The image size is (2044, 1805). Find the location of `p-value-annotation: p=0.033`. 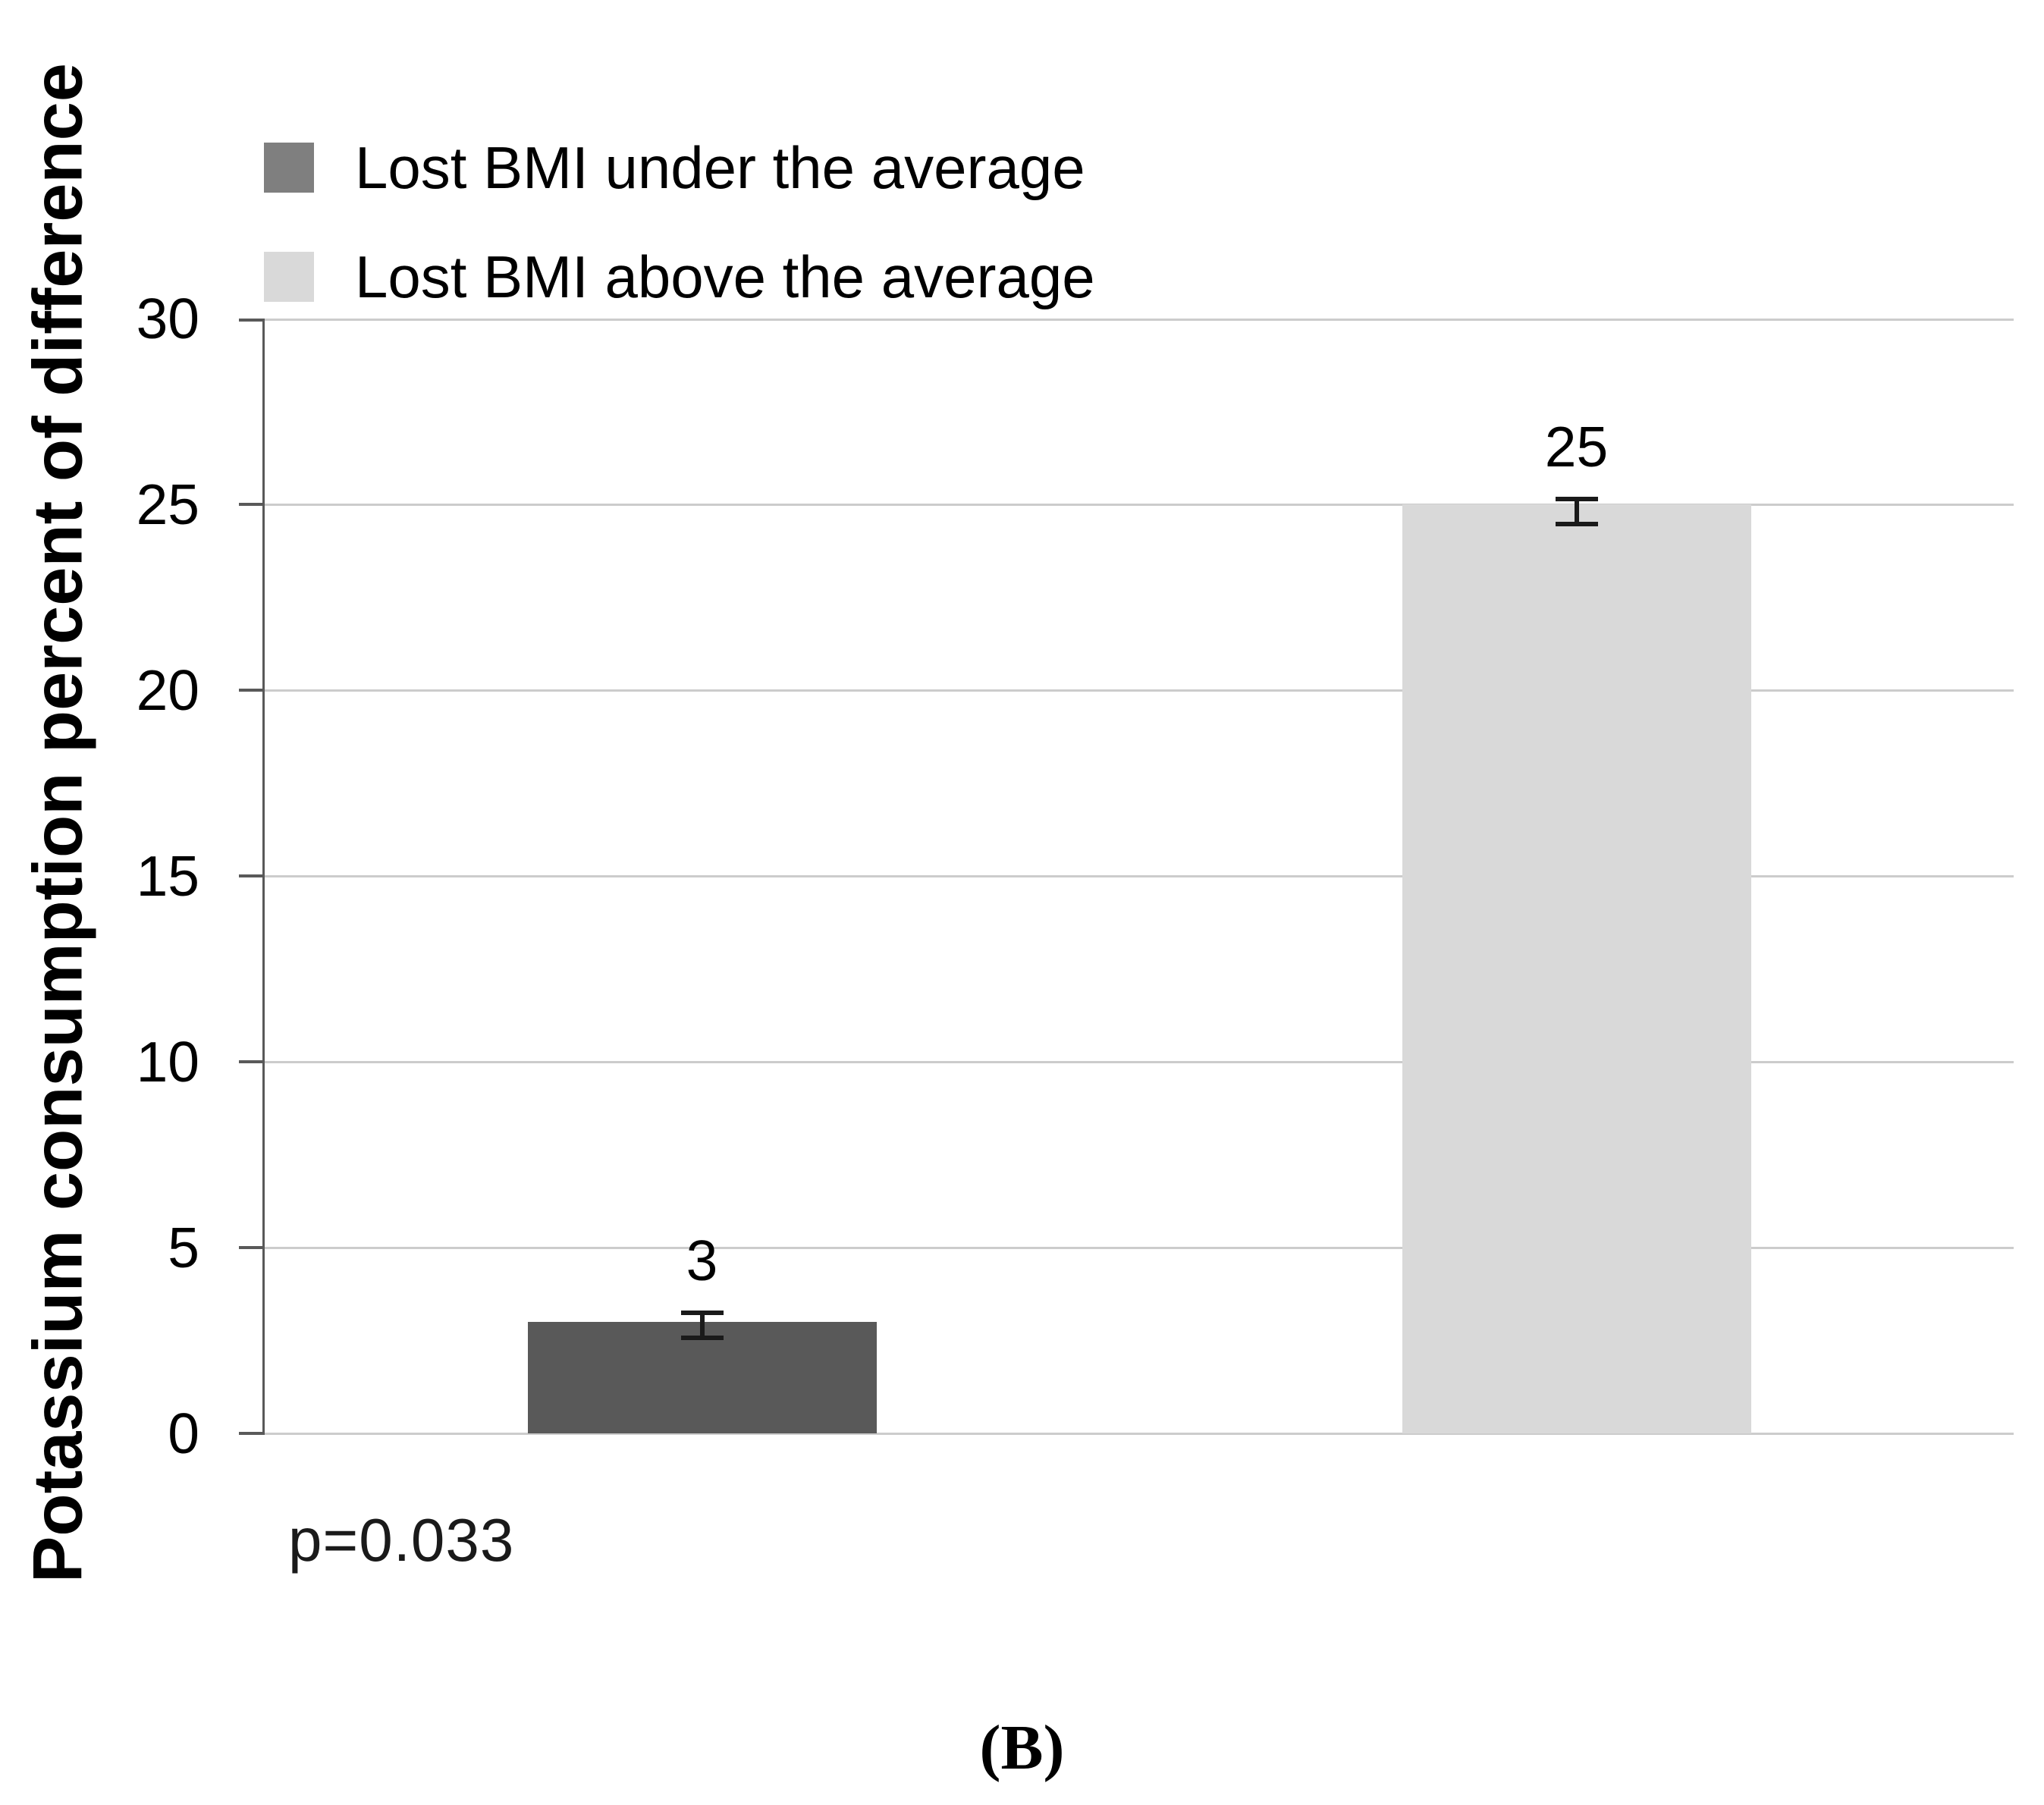

p-value-annotation: p=0.033 is located at coordinates (401, 1540).